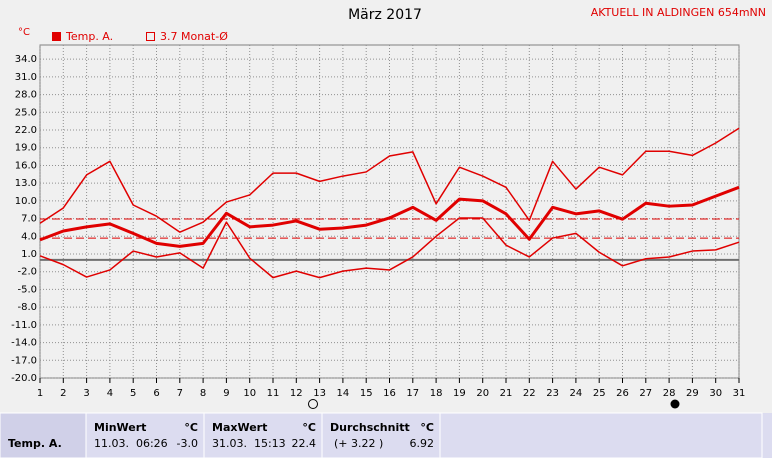  I want to click on header: MaxWert, so click(239, 427).